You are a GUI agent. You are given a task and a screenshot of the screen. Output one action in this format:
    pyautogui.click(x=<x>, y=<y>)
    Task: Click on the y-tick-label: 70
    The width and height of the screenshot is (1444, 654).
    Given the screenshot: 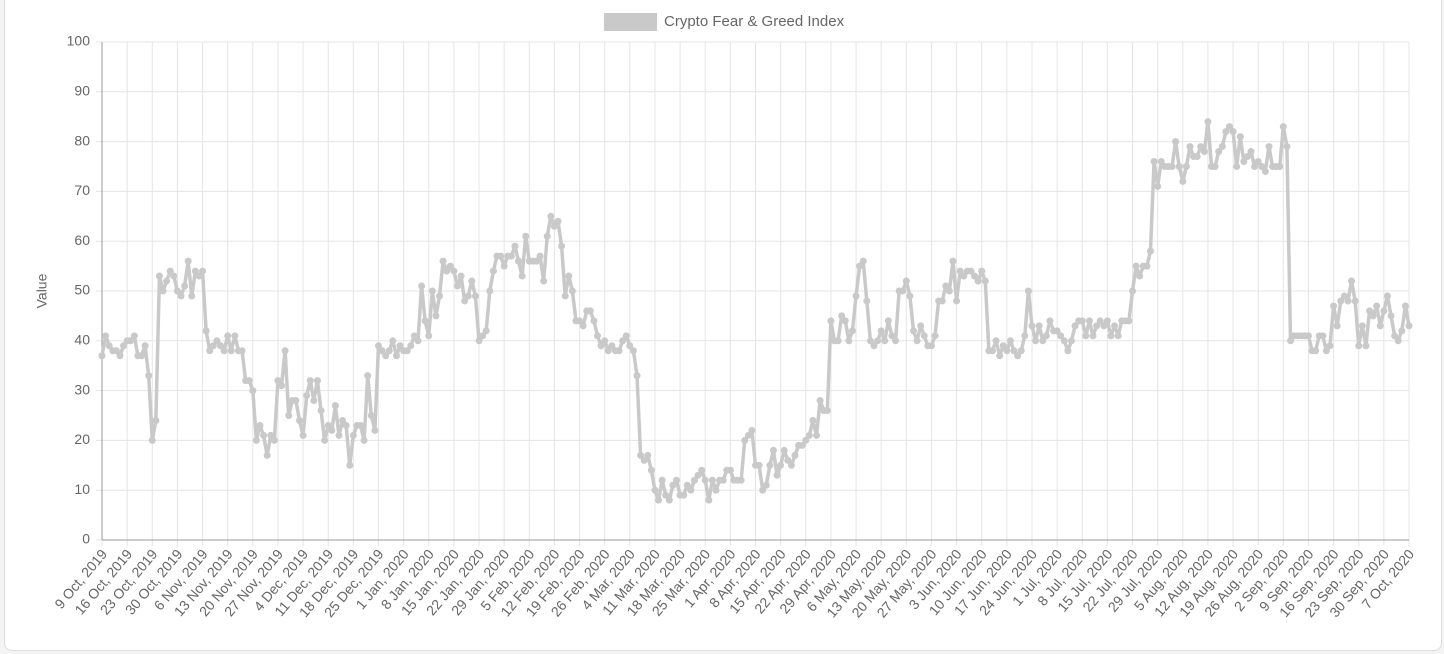 What is the action you would take?
    pyautogui.click(x=82, y=190)
    